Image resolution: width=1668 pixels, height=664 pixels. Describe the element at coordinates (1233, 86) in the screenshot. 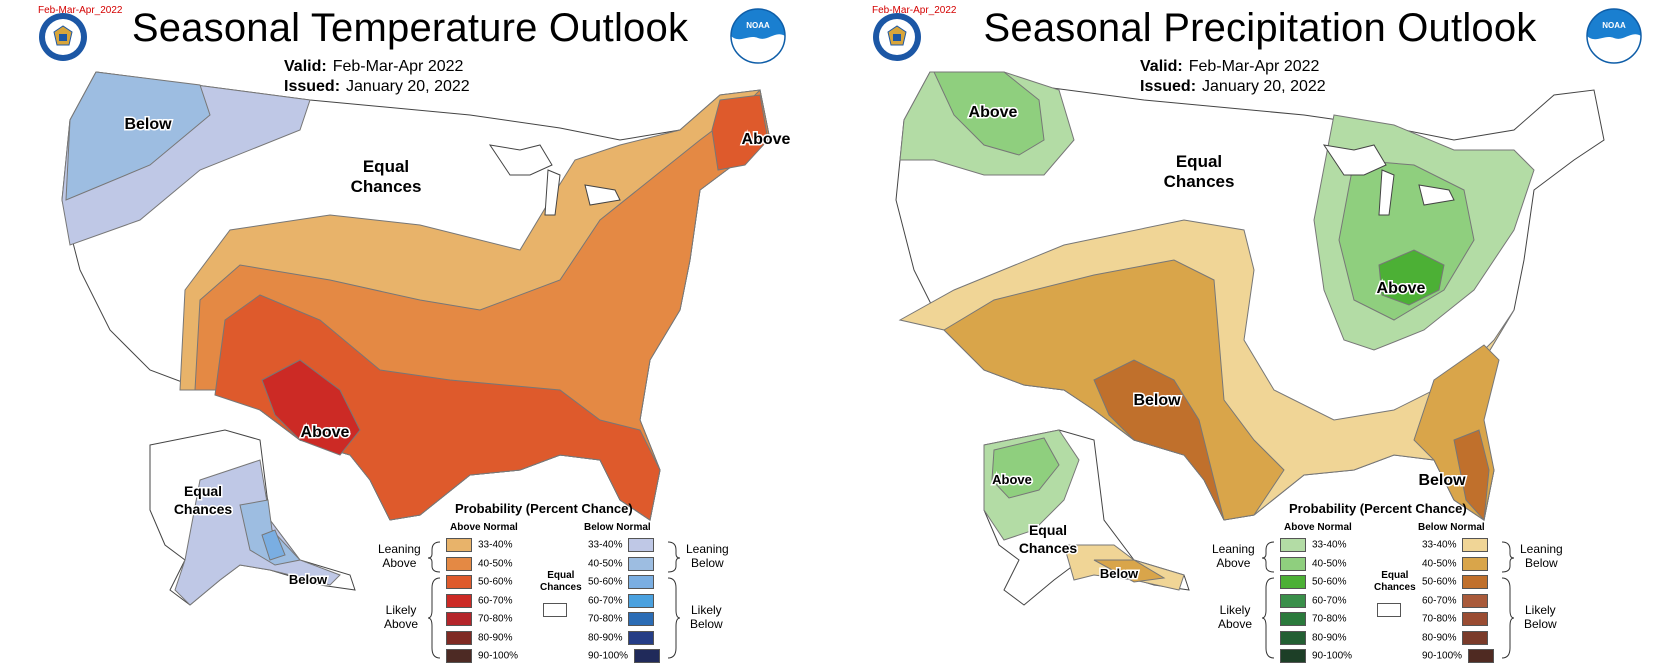

I see `issued-date: Issued: January 20, 2022` at that location.